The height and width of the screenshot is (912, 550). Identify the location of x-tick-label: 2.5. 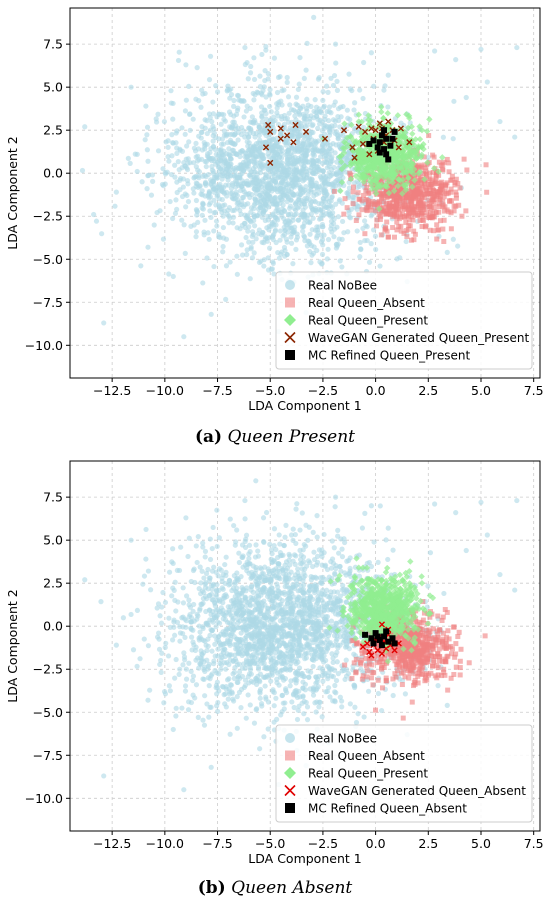
(428, 390).